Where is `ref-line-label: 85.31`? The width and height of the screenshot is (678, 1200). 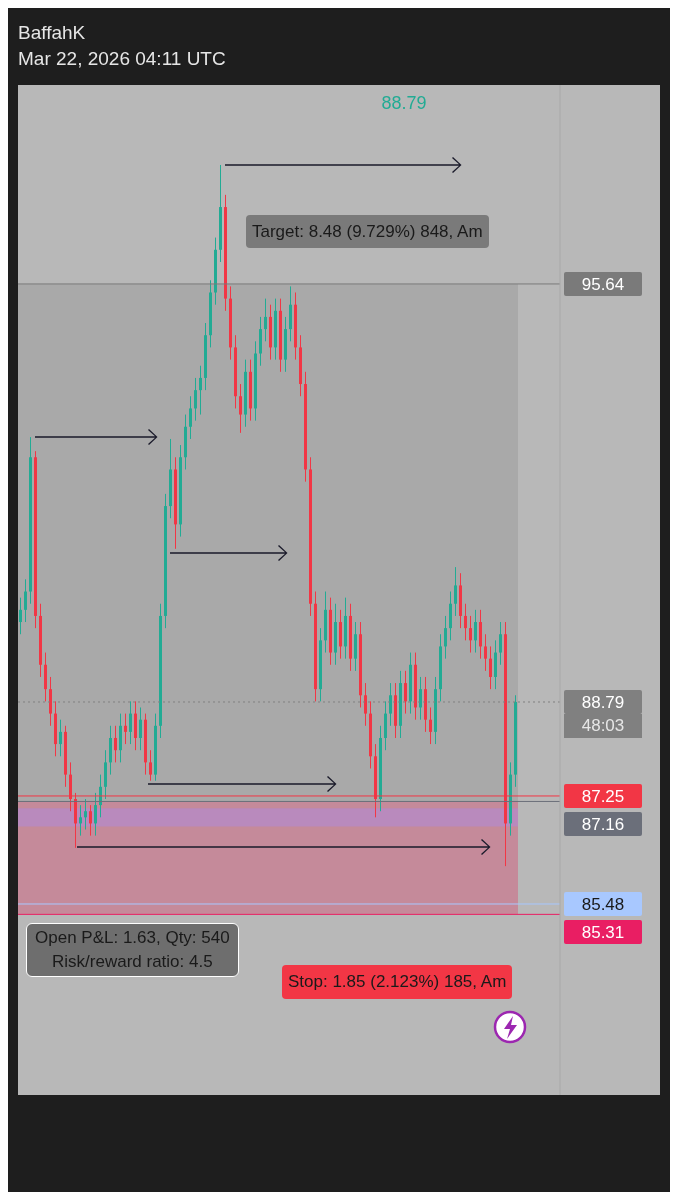 ref-line-label: 85.31 is located at coordinates (603, 932).